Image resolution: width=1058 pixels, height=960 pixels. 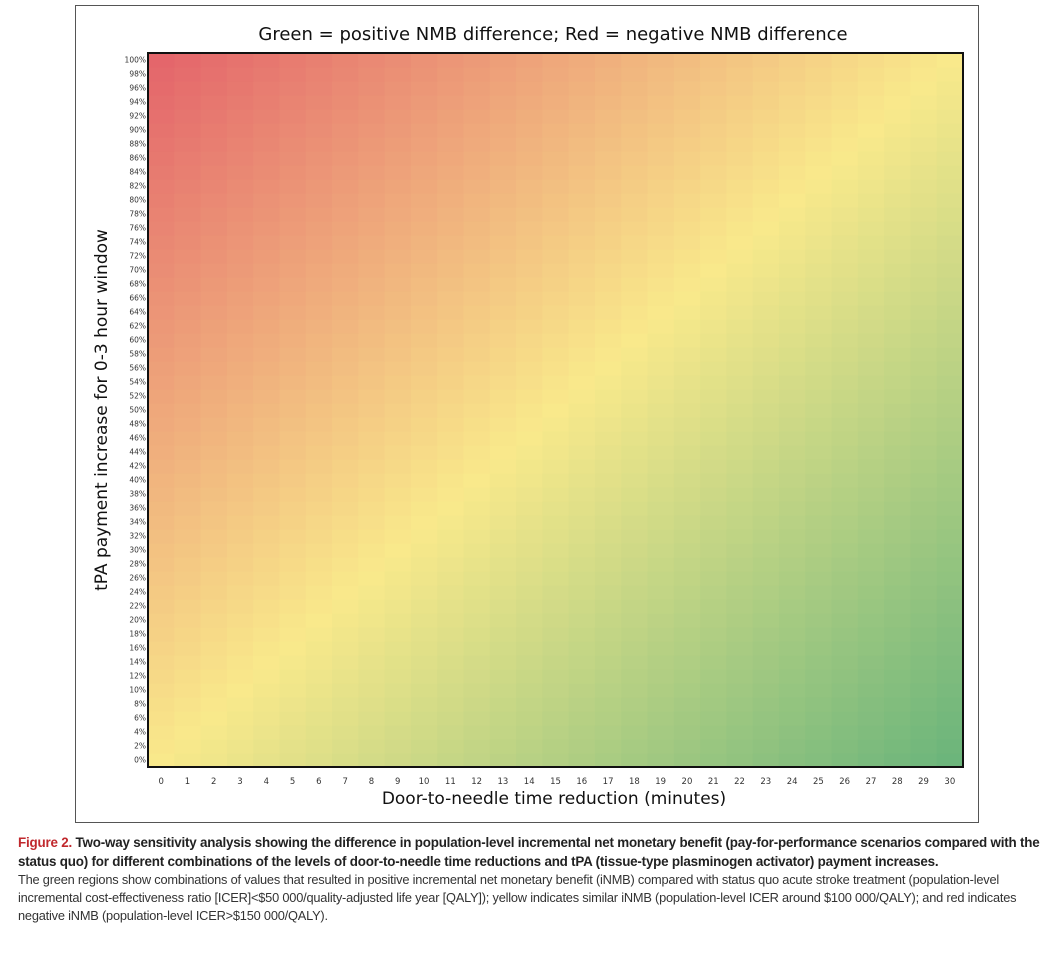 What do you see at coordinates (137, 676) in the screenshot?
I see `y-tick-label: 12%` at bounding box center [137, 676].